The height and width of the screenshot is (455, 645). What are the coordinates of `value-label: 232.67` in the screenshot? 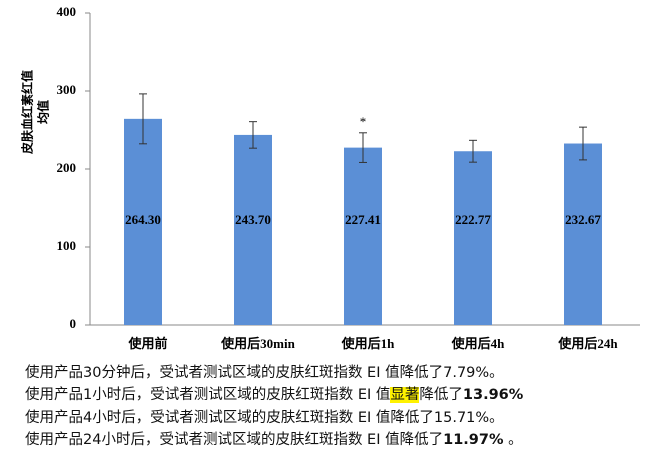 It's located at (583, 219).